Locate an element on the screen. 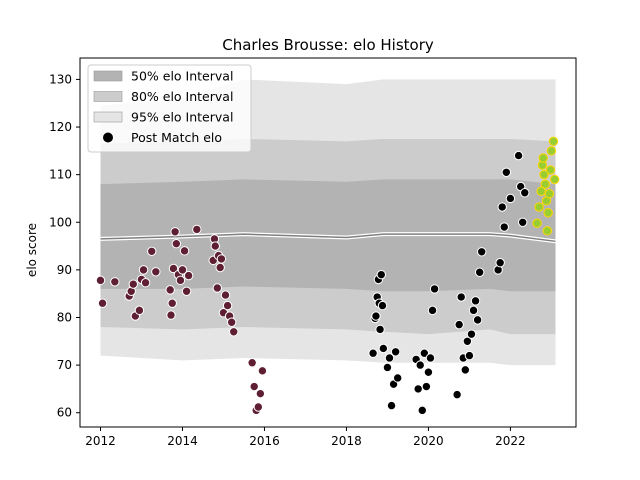 The width and height of the screenshot is (640, 480). legend-label: Post Match elo is located at coordinates (176, 137).